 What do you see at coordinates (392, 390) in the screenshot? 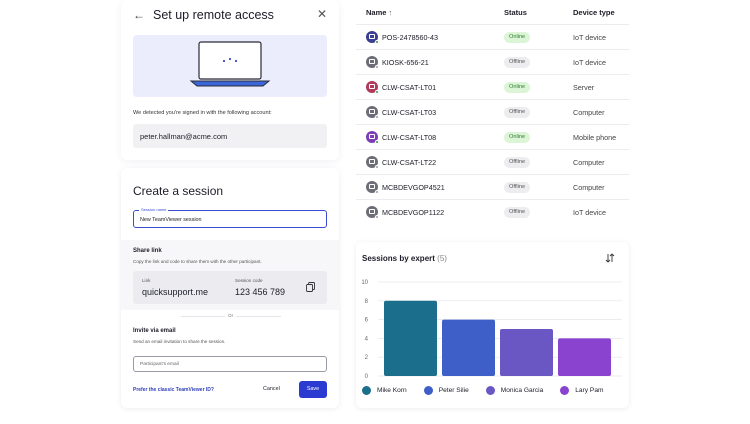
I see `legend-label: Mike Korn` at bounding box center [392, 390].